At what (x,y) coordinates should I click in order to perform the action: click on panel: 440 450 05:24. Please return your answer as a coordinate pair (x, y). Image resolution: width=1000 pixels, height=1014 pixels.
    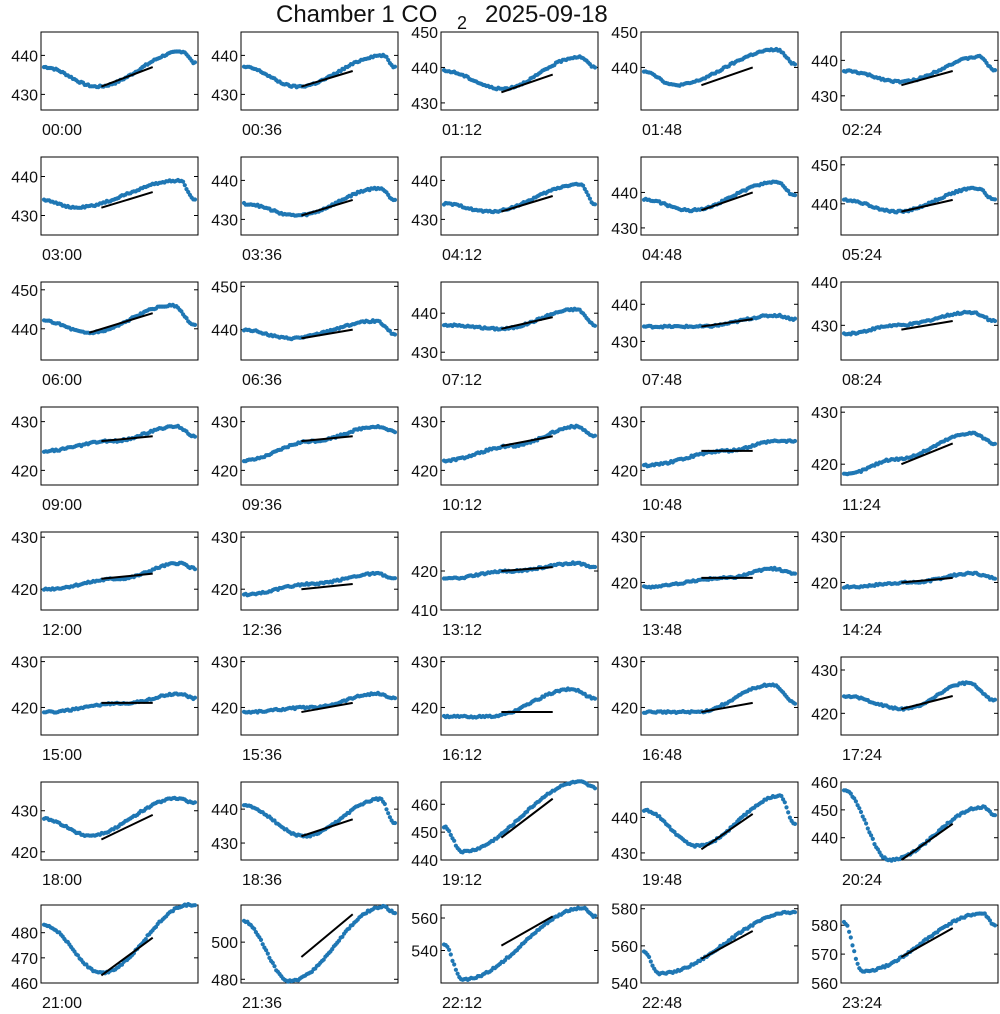
    Looking at the image, I should click on (905, 210).